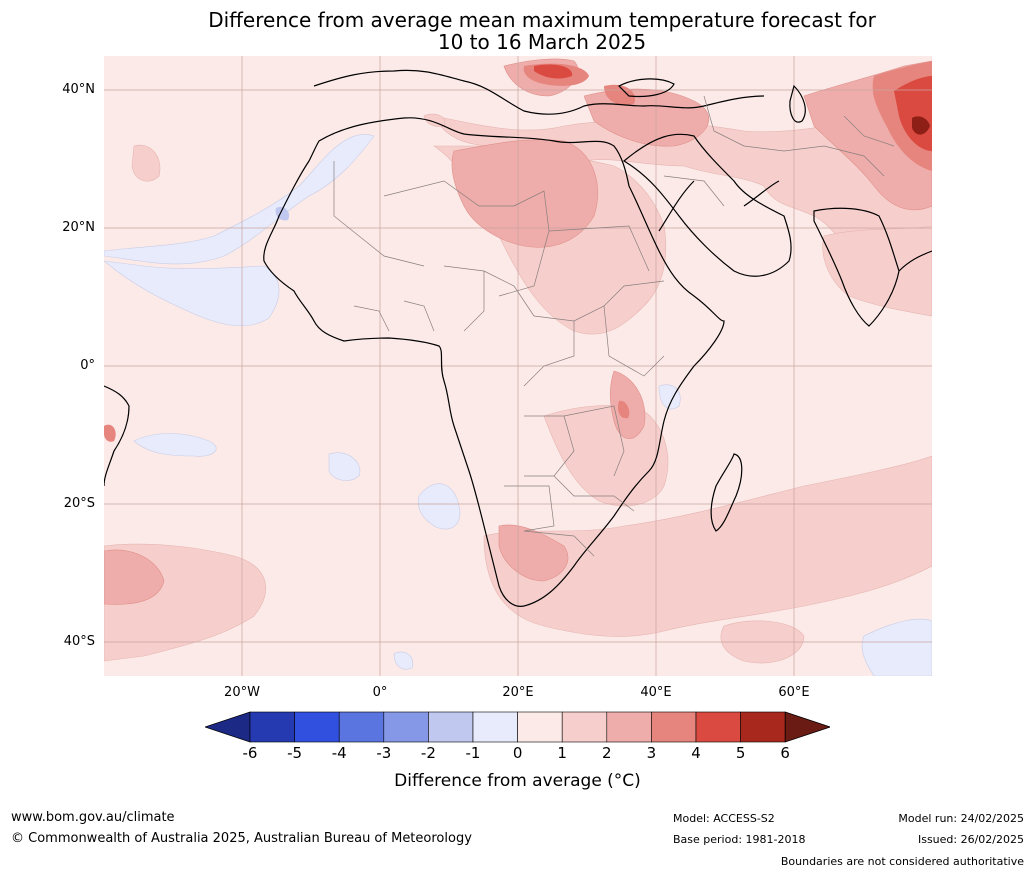  I want to click on colorbar-tick-label: -1, so click(473, 753).